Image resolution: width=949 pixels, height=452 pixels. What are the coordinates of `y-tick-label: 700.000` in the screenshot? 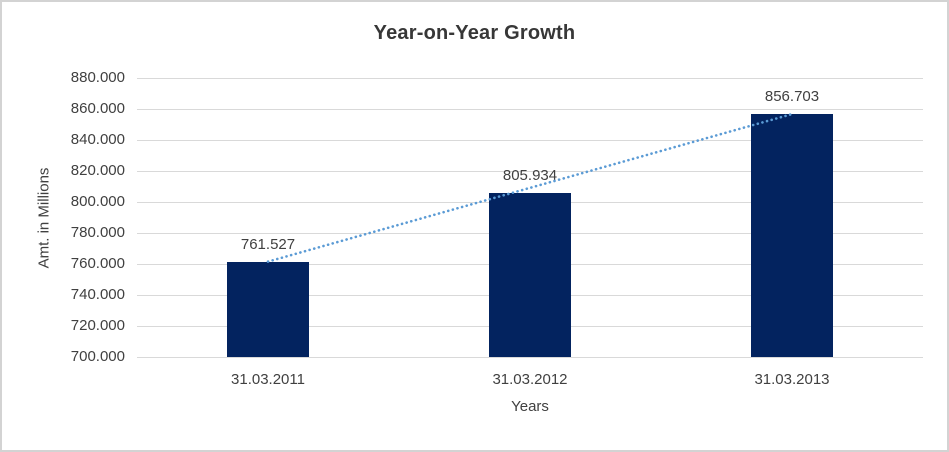 It's located at (97, 356).